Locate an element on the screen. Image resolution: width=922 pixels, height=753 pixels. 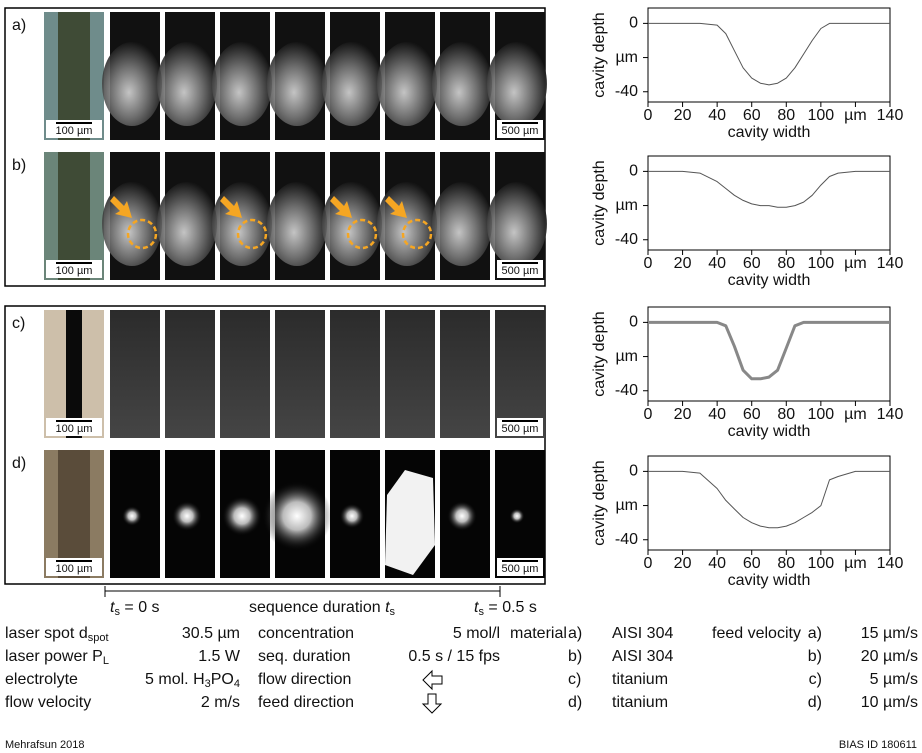
material-key: c) is located at coordinates (574, 679).